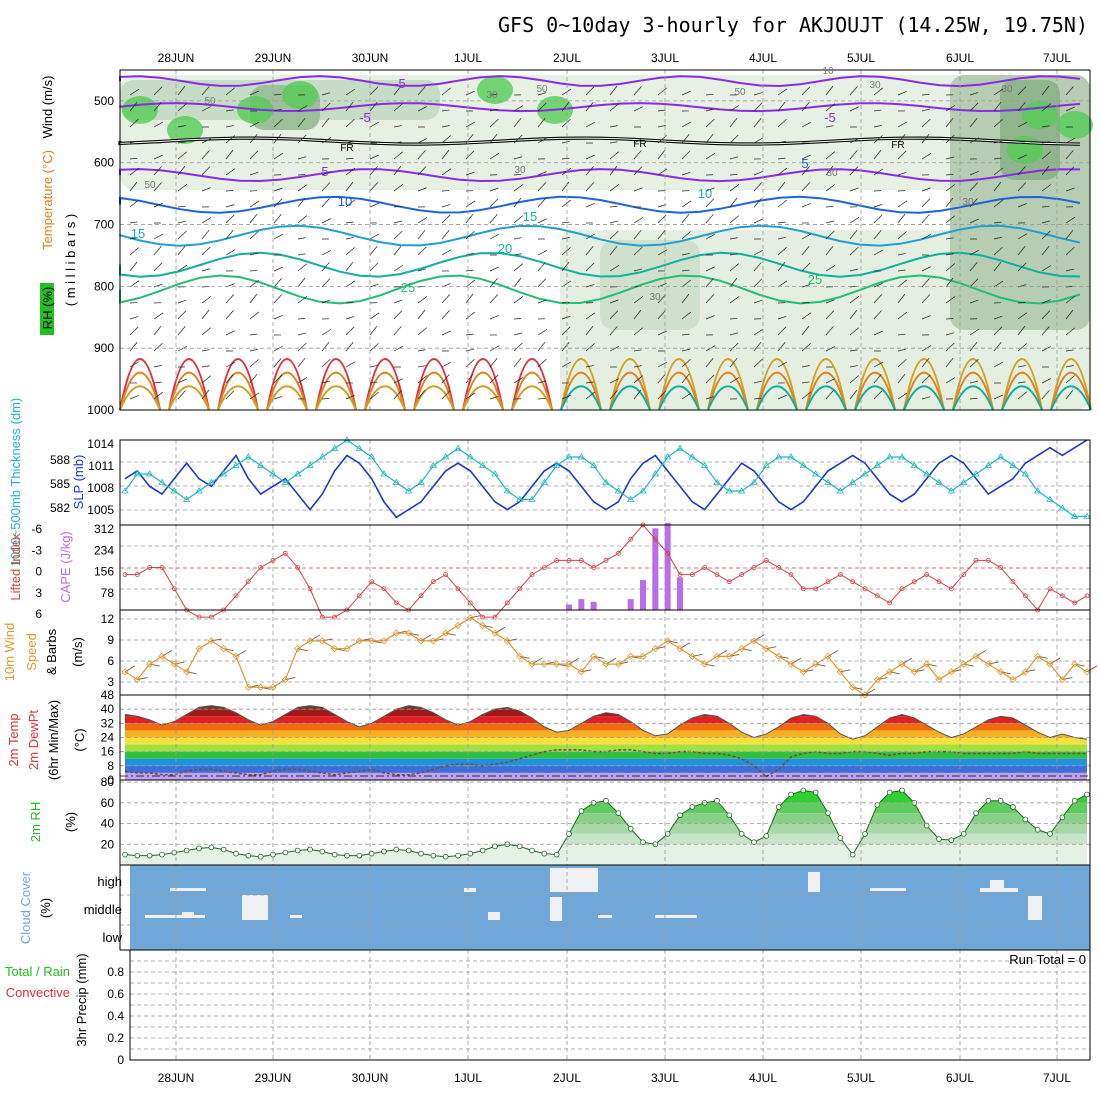  I want to click on slp-tick-label: 1014, so click(100, 444).